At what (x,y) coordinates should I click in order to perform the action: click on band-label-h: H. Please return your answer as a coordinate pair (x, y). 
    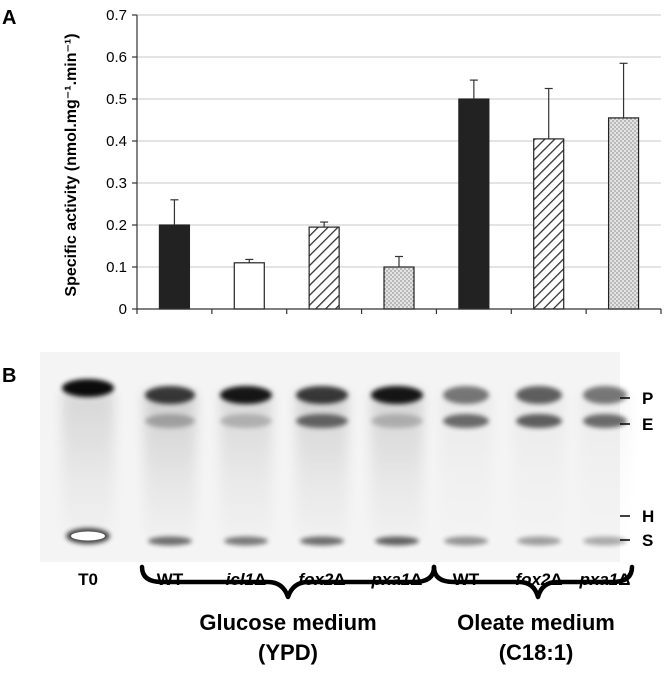
    Looking at the image, I should click on (648, 516).